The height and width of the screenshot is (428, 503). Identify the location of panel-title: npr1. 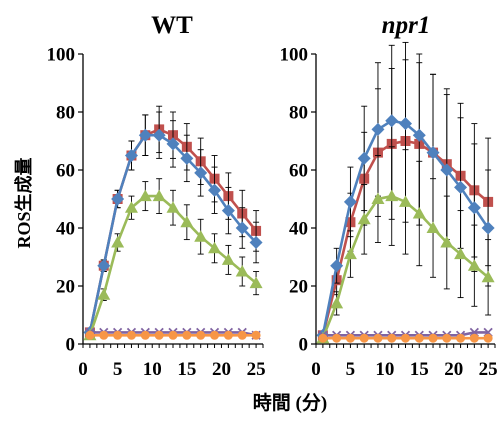
(406, 25).